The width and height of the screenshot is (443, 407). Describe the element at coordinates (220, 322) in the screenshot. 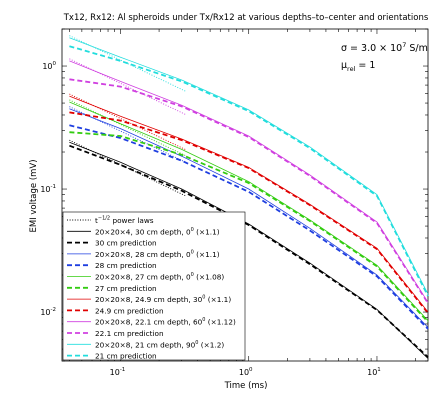

I see `legend-label-suffix: (×1.12)` at that location.